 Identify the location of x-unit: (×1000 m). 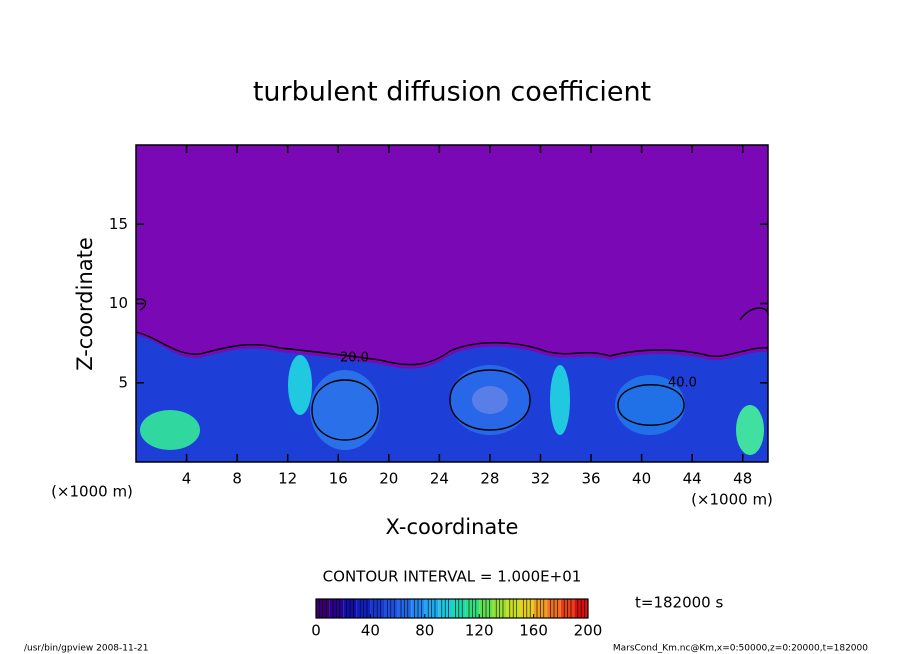
(732, 500).